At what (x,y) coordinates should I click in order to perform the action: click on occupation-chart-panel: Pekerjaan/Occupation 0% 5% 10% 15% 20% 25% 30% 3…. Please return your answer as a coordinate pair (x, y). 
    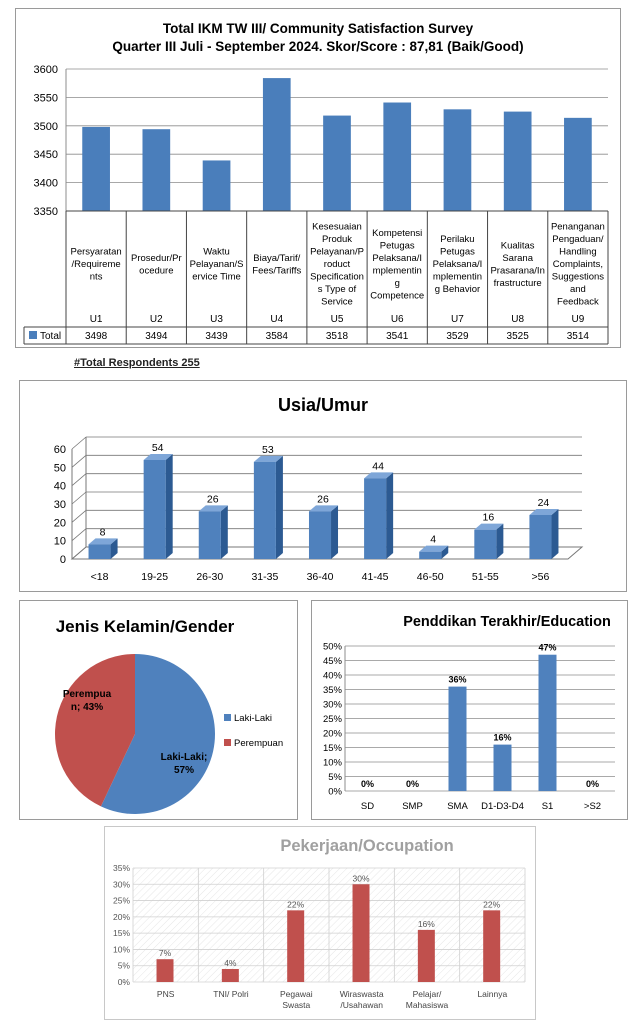
    Looking at the image, I should click on (320, 923).